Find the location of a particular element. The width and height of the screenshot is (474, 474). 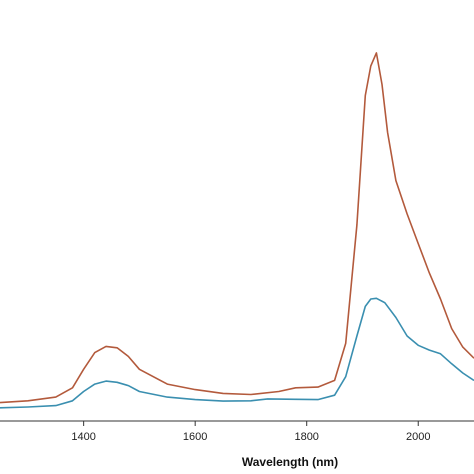

x-axis-title: Wavelength (nm) is located at coordinates (290, 462).